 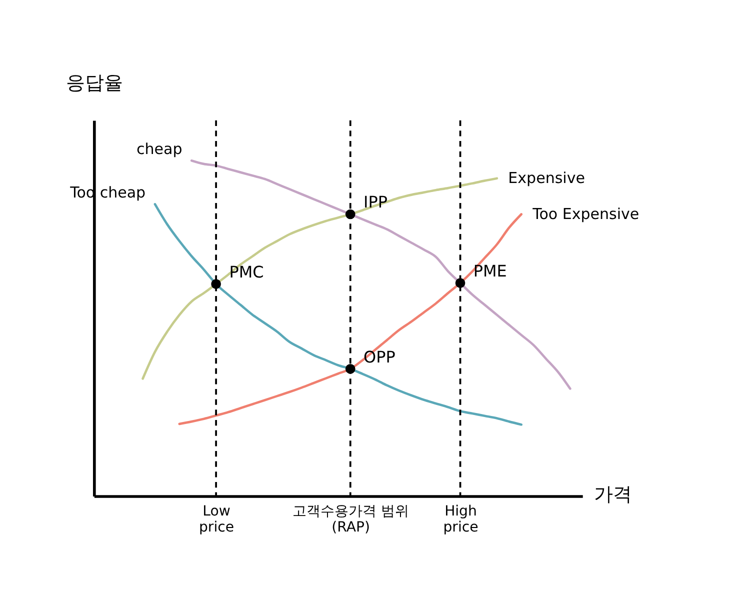 What do you see at coordinates (216, 519) in the screenshot?
I see `x-tick-label: Low price` at bounding box center [216, 519].